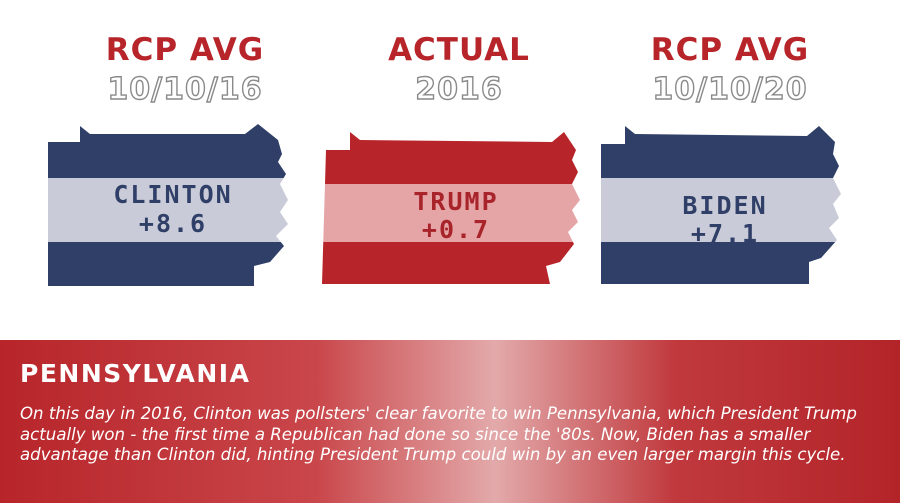 The height and width of the screenshot is (503, 900). I want to click on candidate-name: CLINTON, so click(173, 194).